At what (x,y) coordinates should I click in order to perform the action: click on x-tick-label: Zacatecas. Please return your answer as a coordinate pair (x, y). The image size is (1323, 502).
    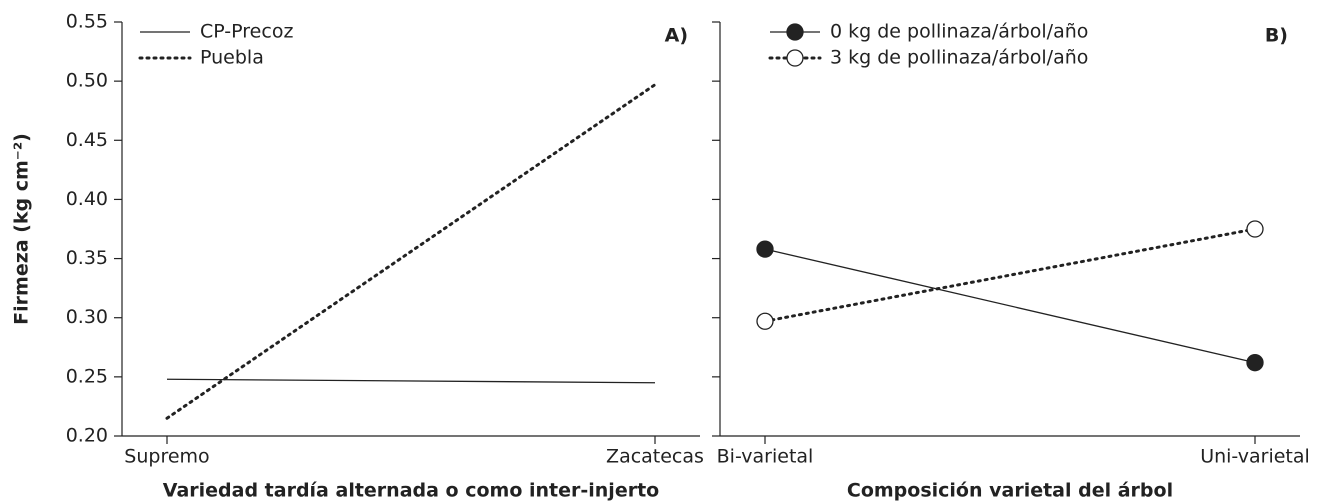
    Looking at the image, I should click on (655, 457).